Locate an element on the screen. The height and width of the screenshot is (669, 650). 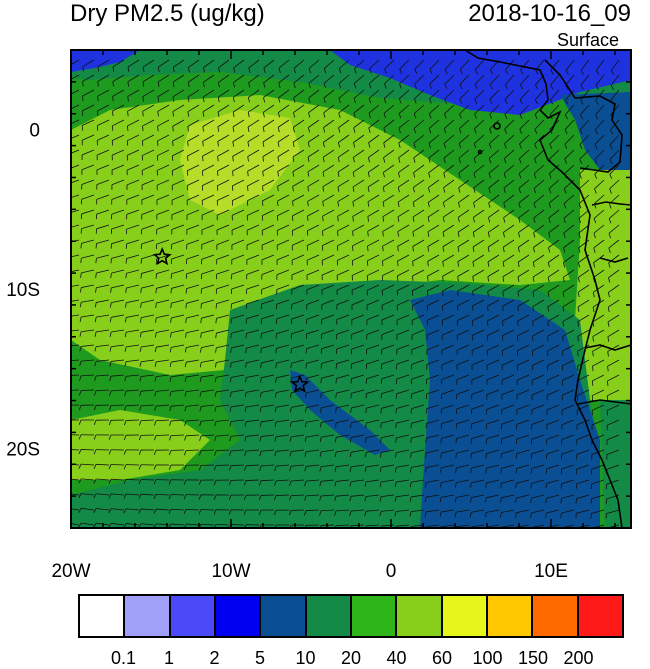
colorbar-label: 100 is located at coordinates (487, 658).